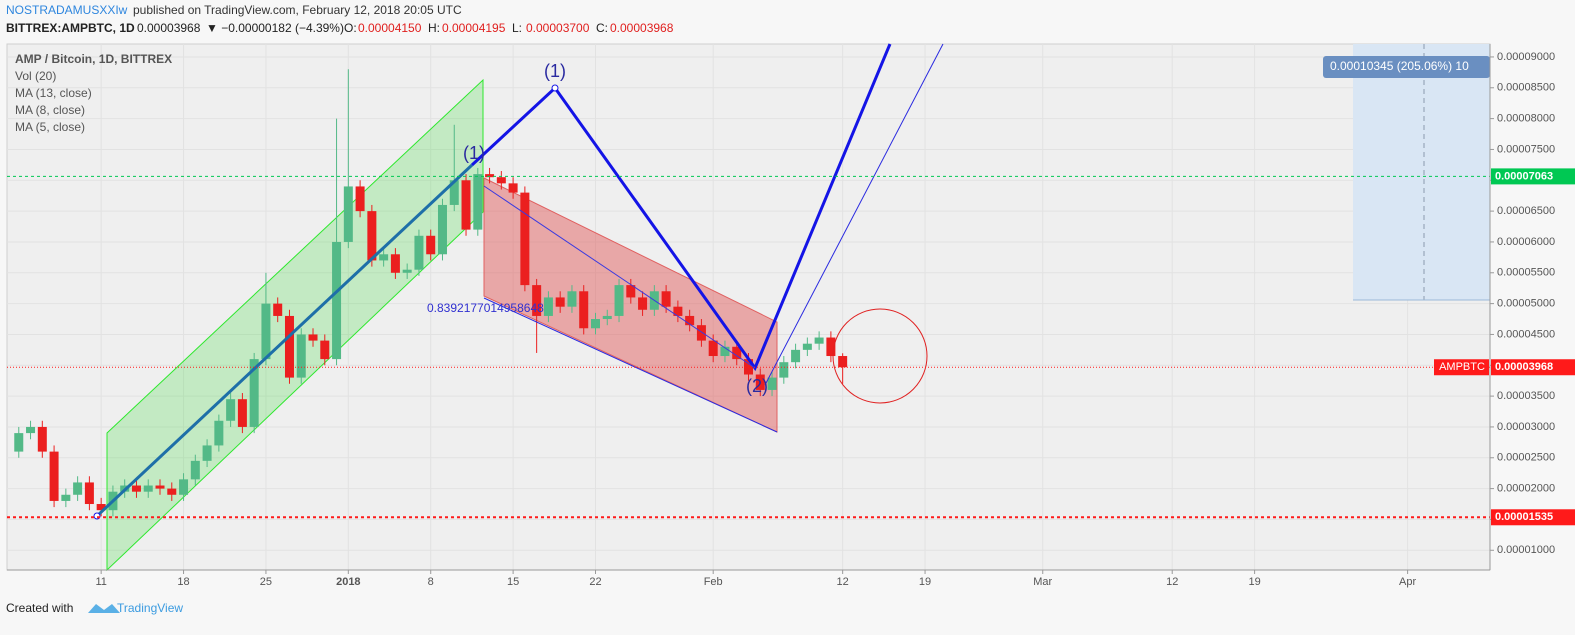 This screenshot has width=1575, height=635. What do you see at coordinates (1526, 211) in the screenshot?
I see `y-tick-label: 0.00006500` at bounding box center [1526, 211].